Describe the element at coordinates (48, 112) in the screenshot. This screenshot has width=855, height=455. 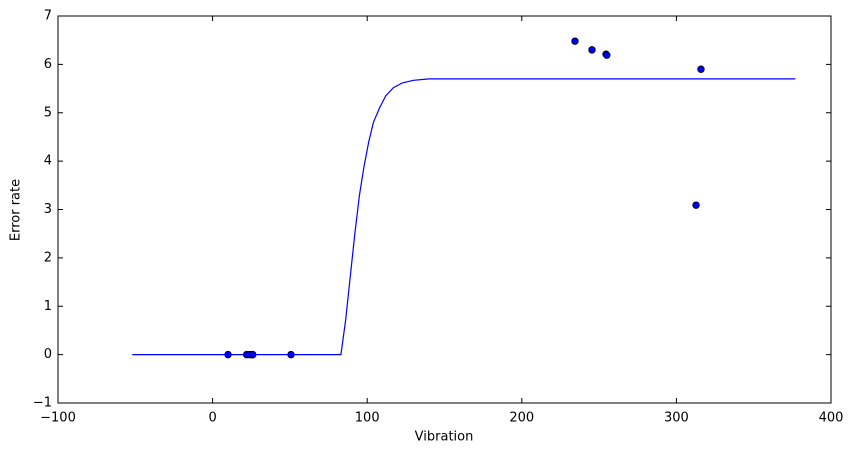
I see `y-tick-label: 5` at that location.